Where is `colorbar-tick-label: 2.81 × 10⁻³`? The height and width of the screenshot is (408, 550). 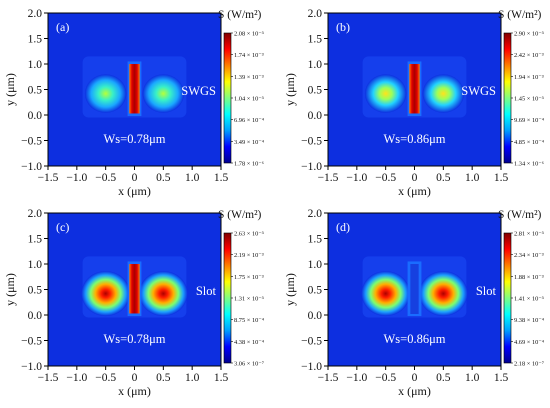 colorbar-tick-label: 2.81 × 10⁻³ is located at coordinates (529, 234).